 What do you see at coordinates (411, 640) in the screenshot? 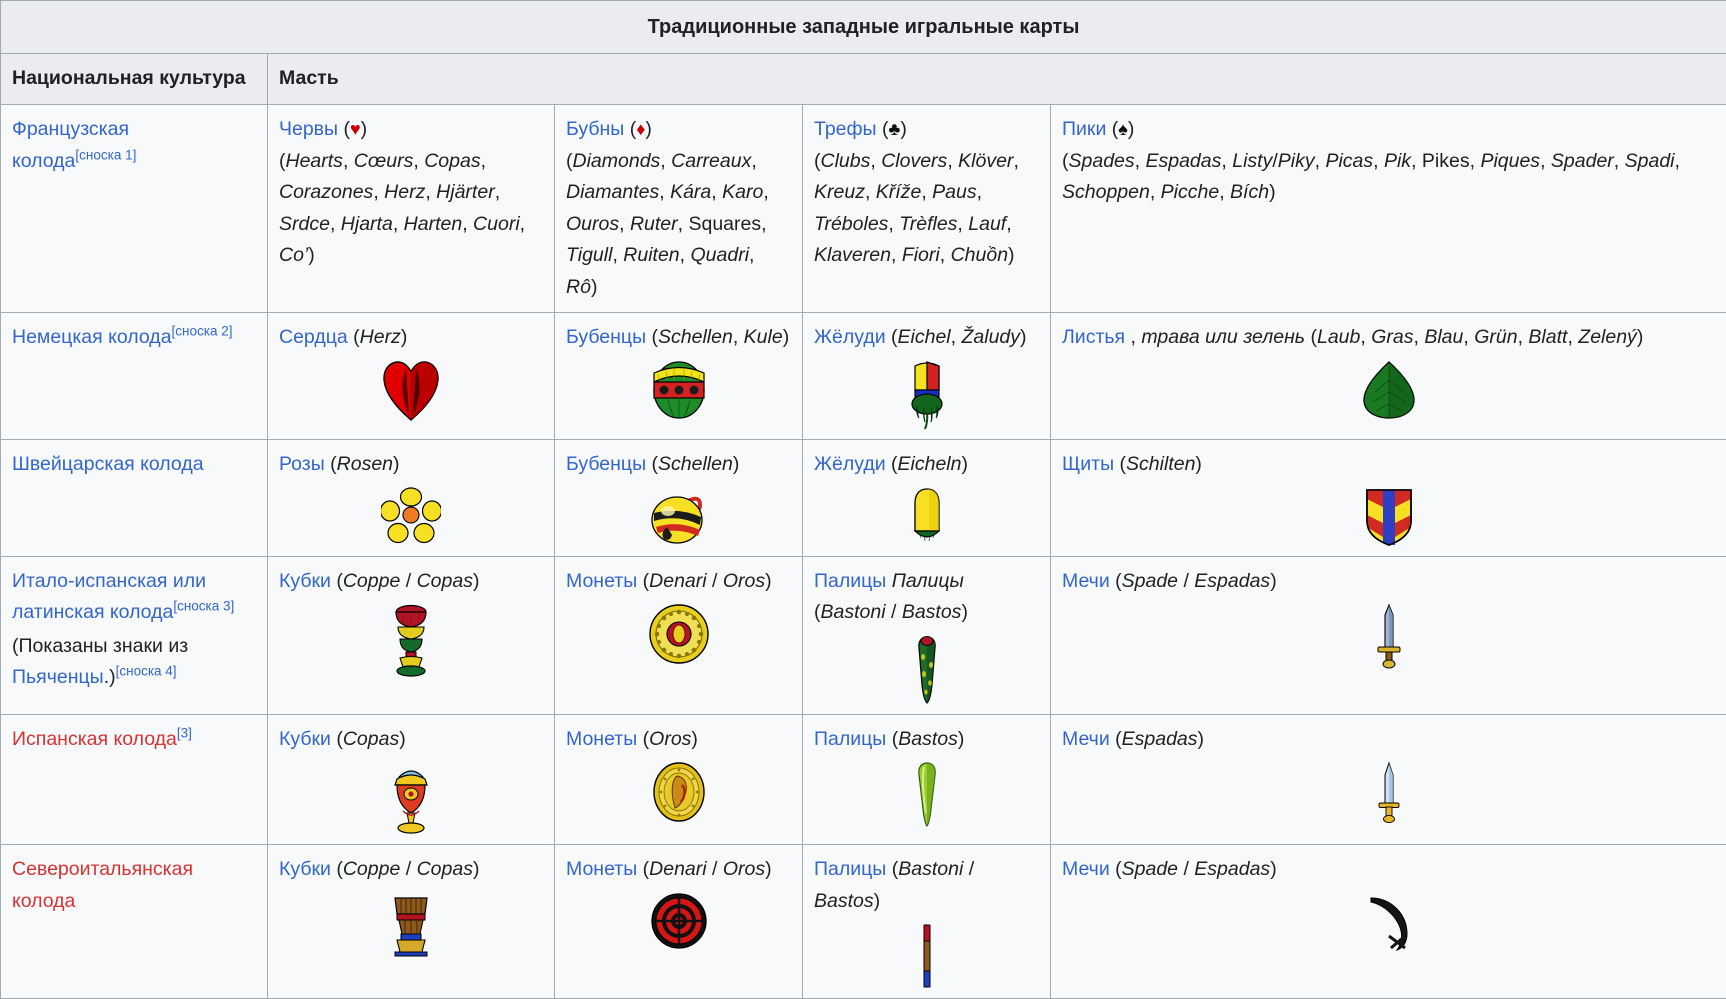
I see `latin-cup-icon` at bounding box center [411, 640].